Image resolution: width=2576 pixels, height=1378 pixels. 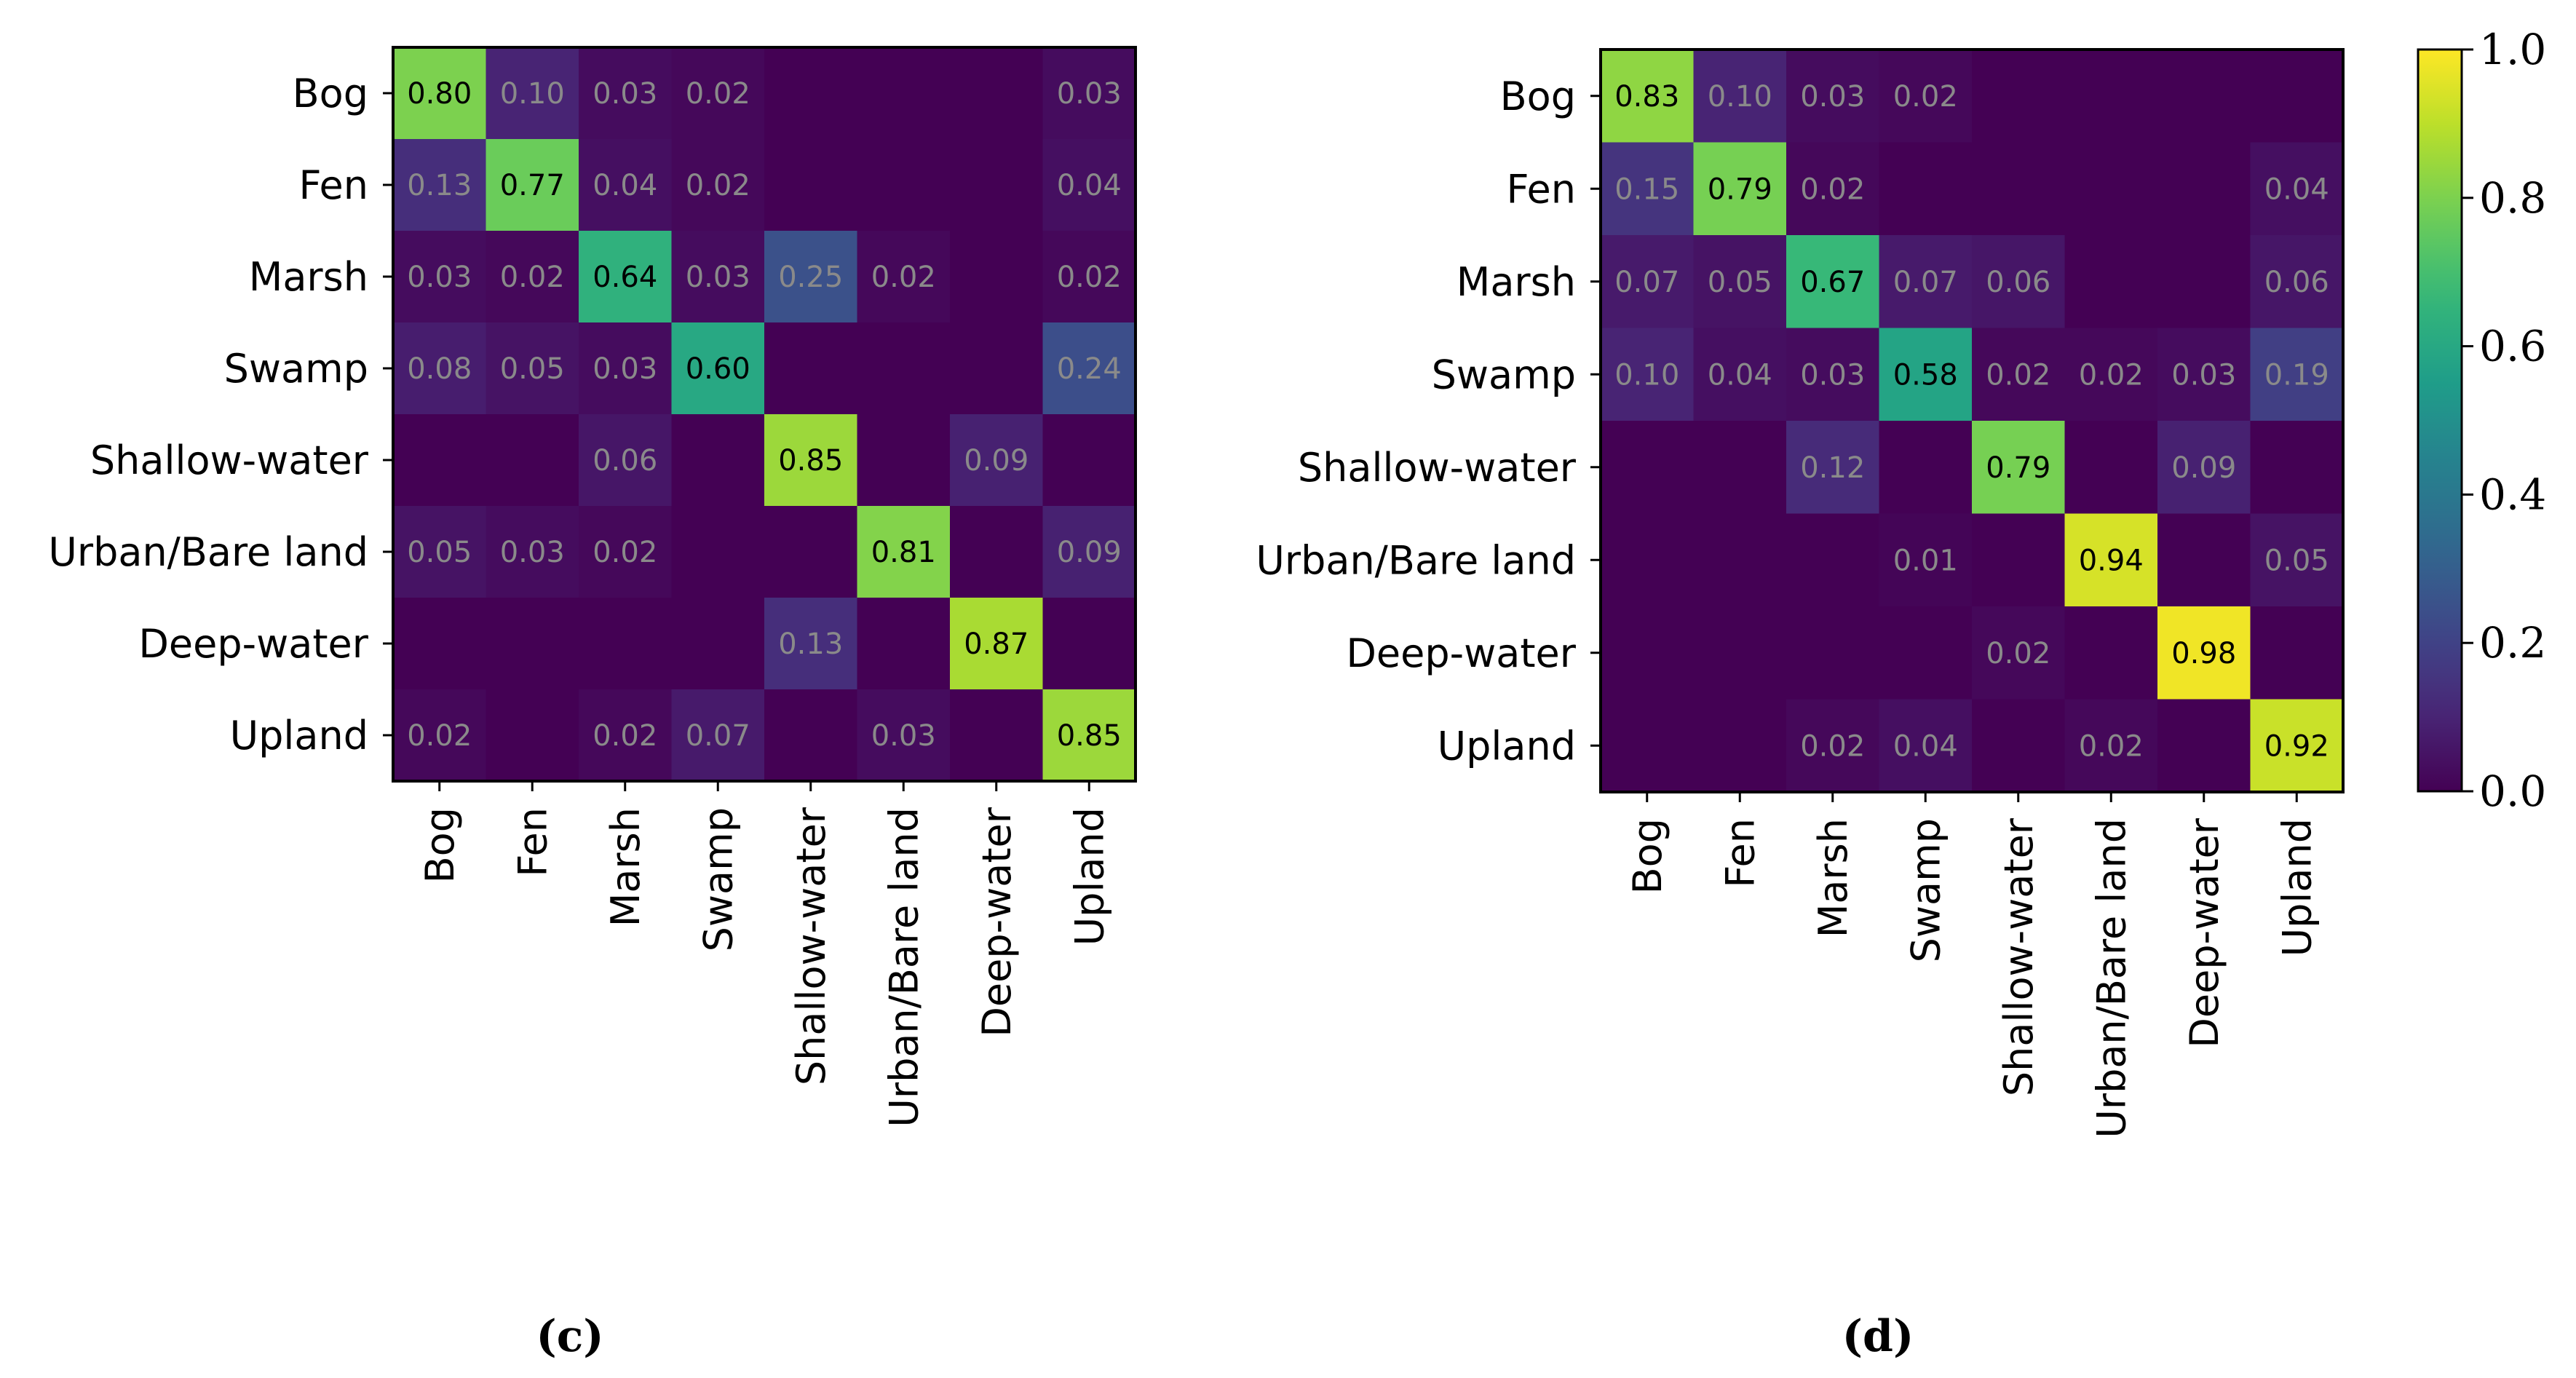 What do you see at coordinates (2512, 346) in the screenshot?
I see `colorbar-tick-label-3: 0.6` at bounding box center [2512, 346].